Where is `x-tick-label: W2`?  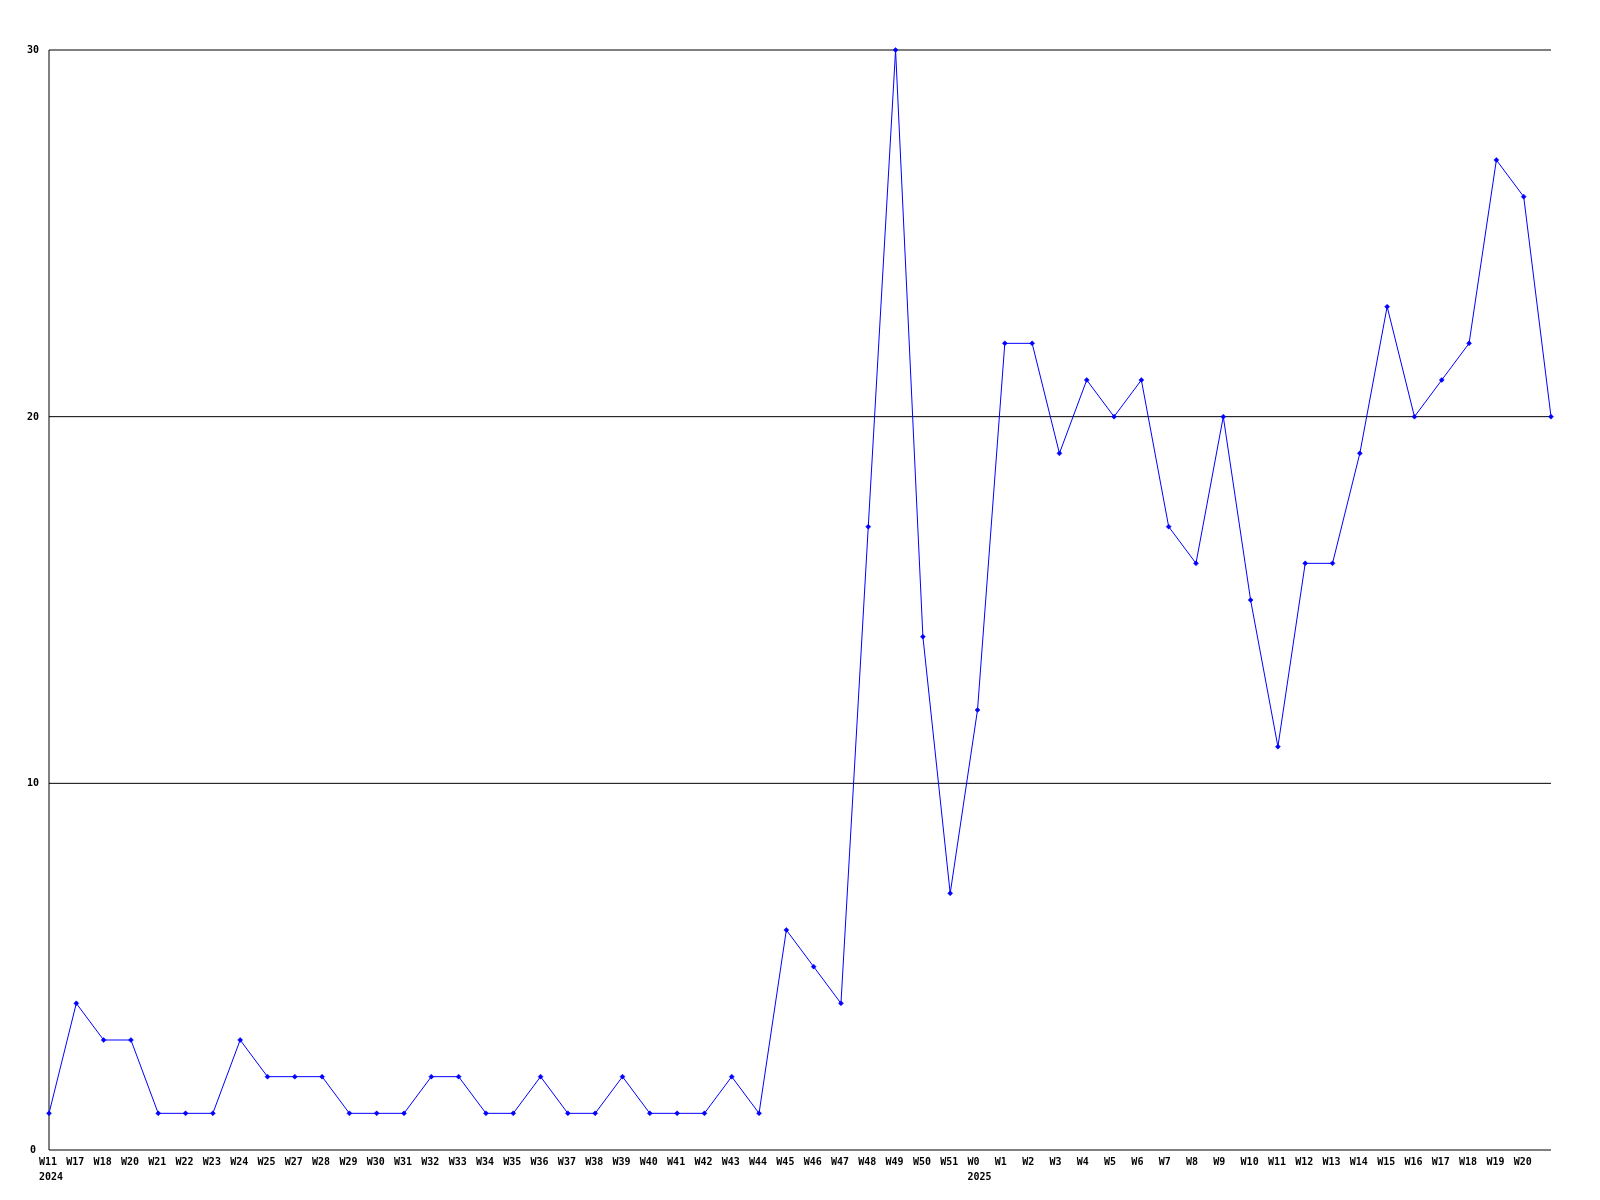 x-tick-label: W2 is located at coordinates (1028, 1161).